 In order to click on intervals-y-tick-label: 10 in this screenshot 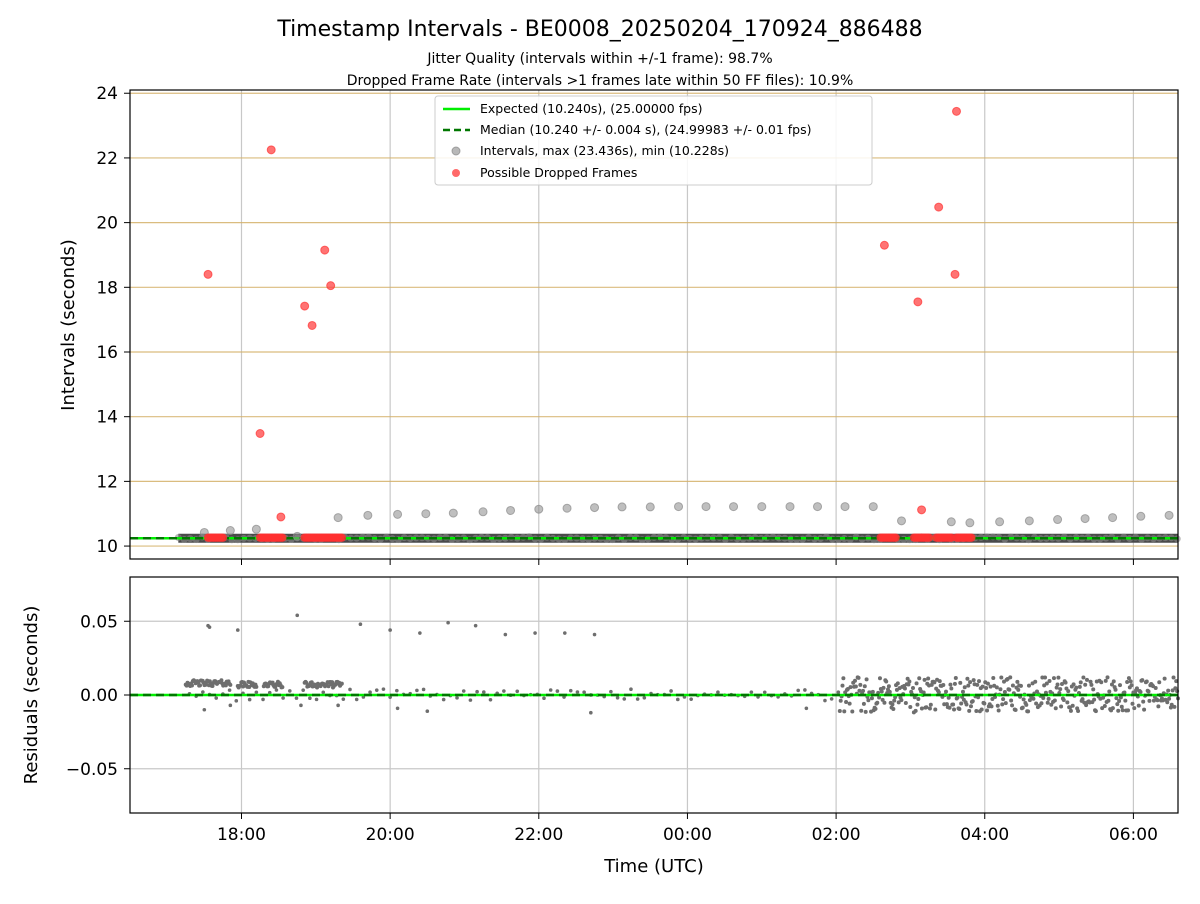, I will do `click(107, 547)`.